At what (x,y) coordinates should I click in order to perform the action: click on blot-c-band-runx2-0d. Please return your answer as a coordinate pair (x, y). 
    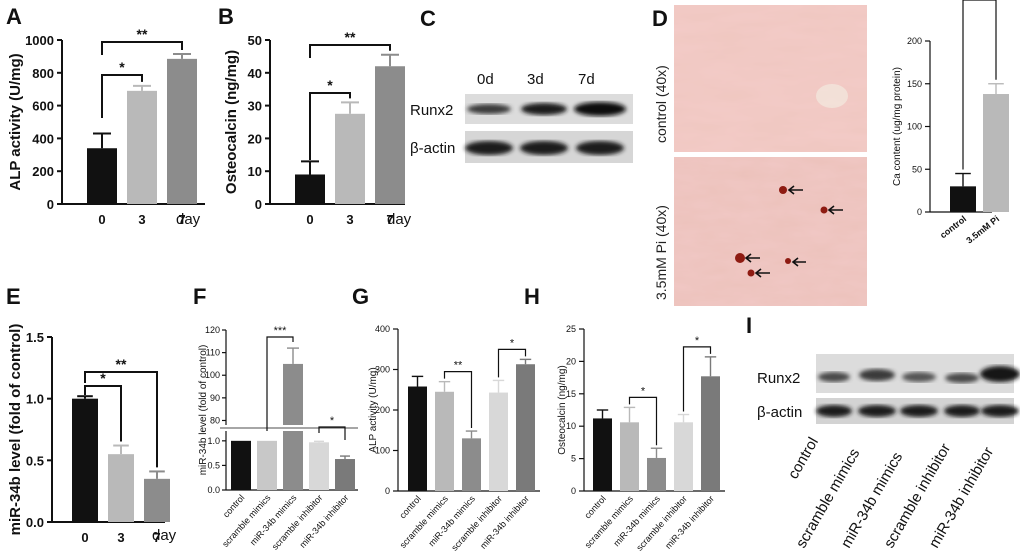
    Looking at the image, I should click on (489, 109).